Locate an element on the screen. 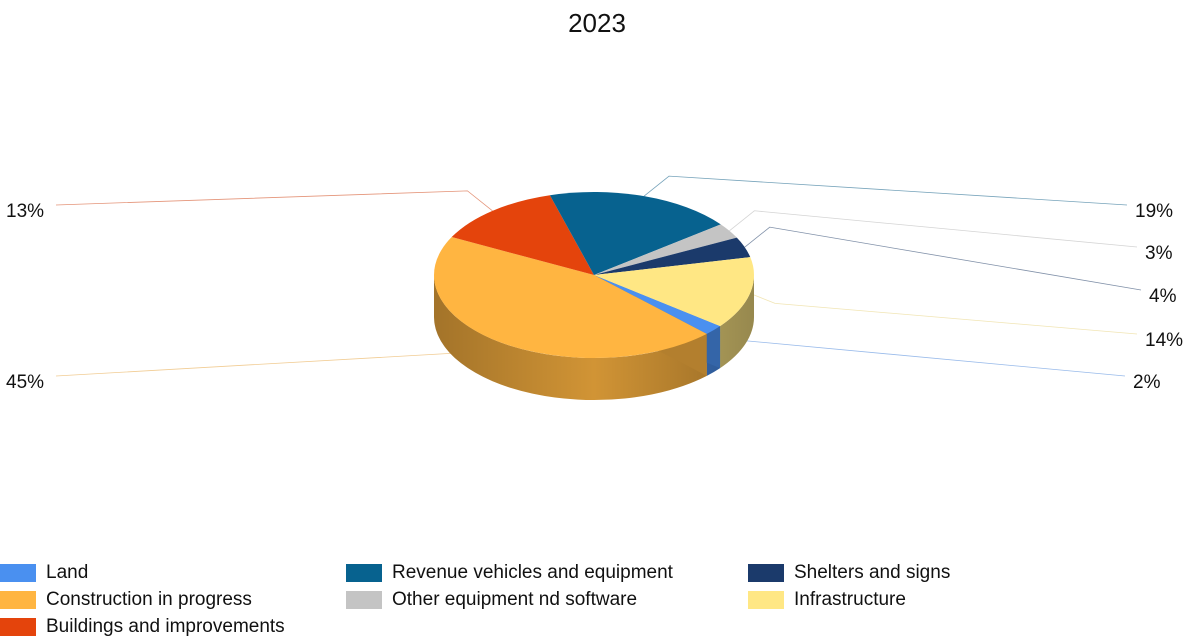  slice-land is located at coordinates (657, 304).